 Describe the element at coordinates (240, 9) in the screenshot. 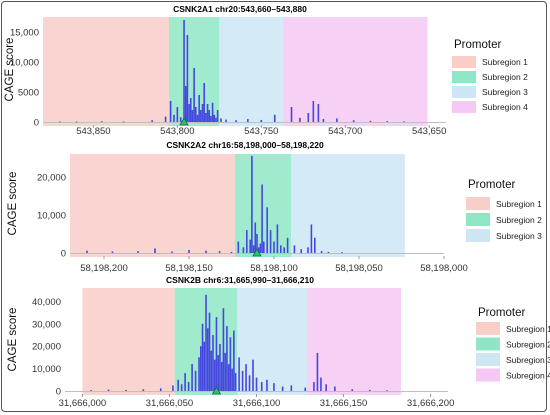

I see `chart-title: CSNK2A1 chr20:543,660–543,880` at that location.